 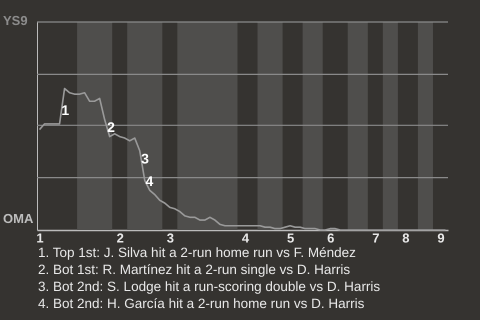 What do you see at coordinates (65, 110) in the screenshot?
I see `annotation: 1` at bounding box center [65, 110].